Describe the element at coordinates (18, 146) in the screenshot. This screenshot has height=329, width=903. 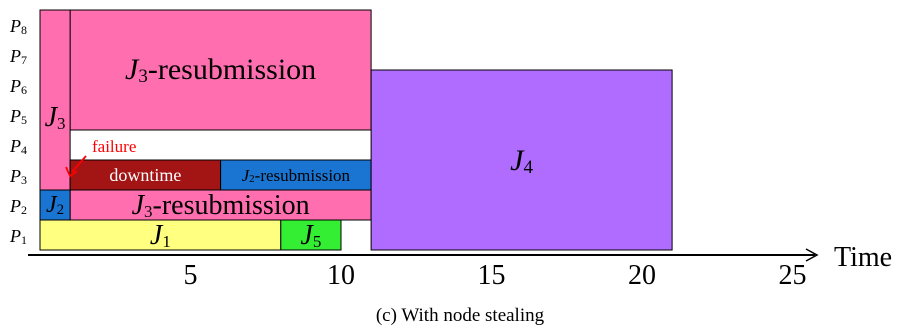
I see `processor-label: P4` at that location.